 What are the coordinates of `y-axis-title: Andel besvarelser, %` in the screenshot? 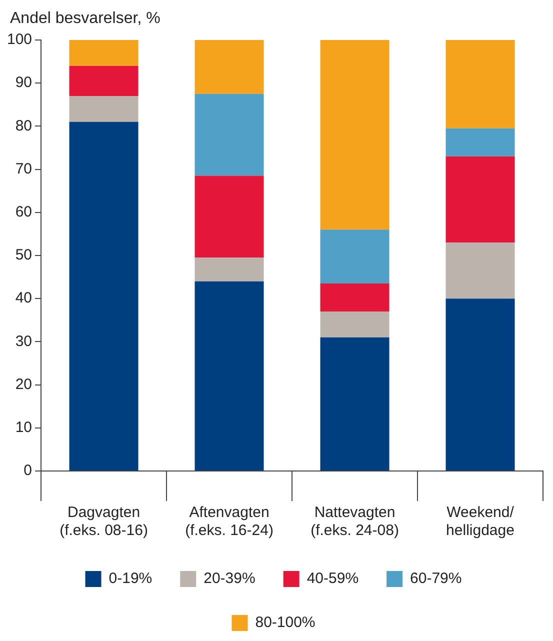 It's located at (85, 19).